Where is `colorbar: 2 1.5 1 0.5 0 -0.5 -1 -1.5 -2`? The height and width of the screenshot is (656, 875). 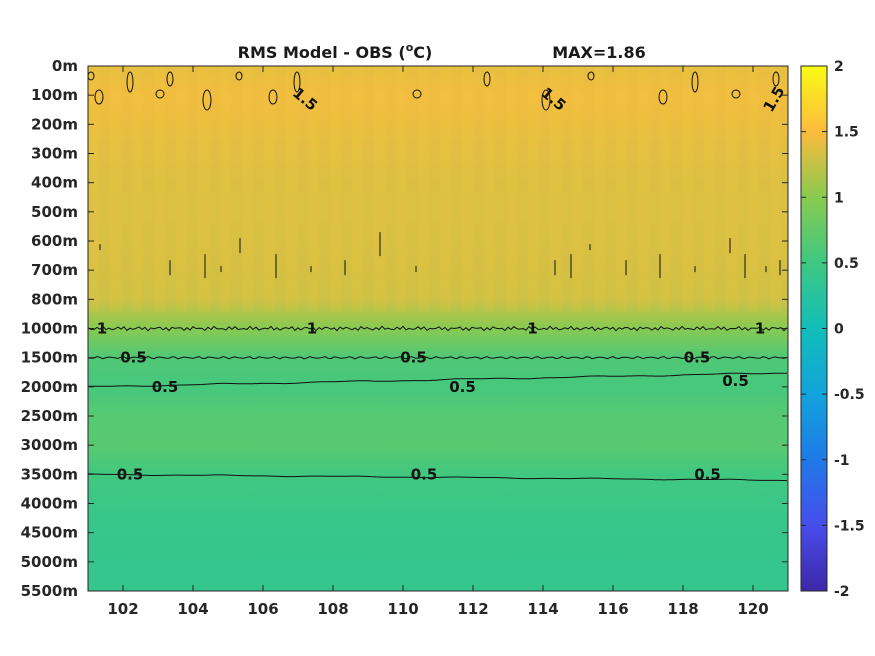 colorbar: 2 1.5 1 0.5 0 -0.5 -1 -1.5 -2 is located at coordinates (832, 329).